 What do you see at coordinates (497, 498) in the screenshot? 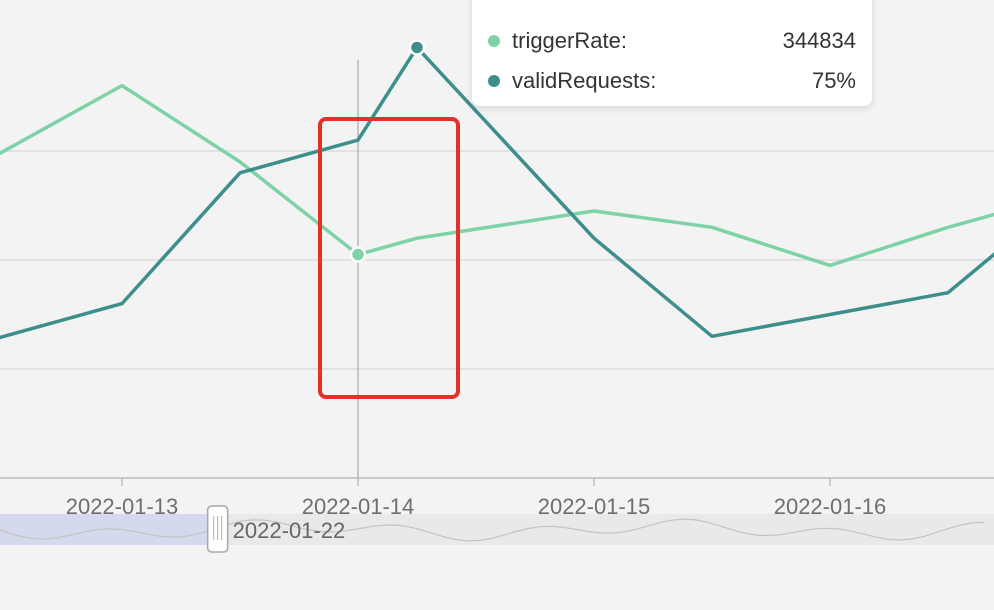
I see `x-axis: 2022-01-13 2022-01-14 2022-01-15 2022-01-16` at bounding box center [497, 498].